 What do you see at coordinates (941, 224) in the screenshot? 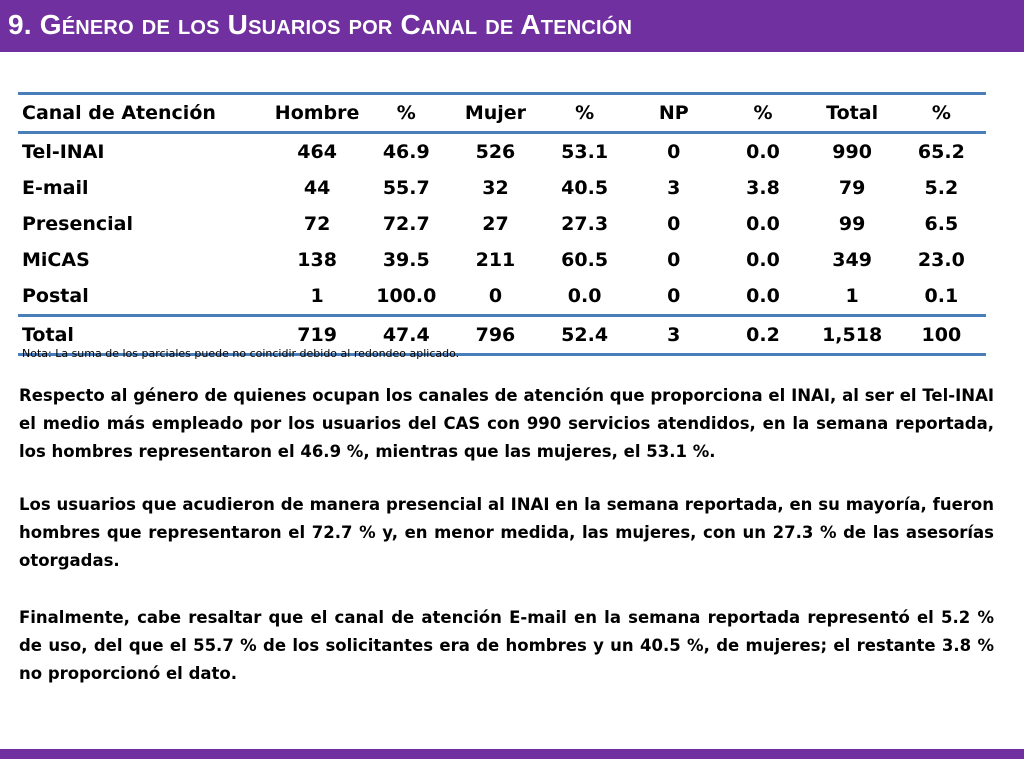
I see `table-cell: 6.5` at bounding box center [941, 224].